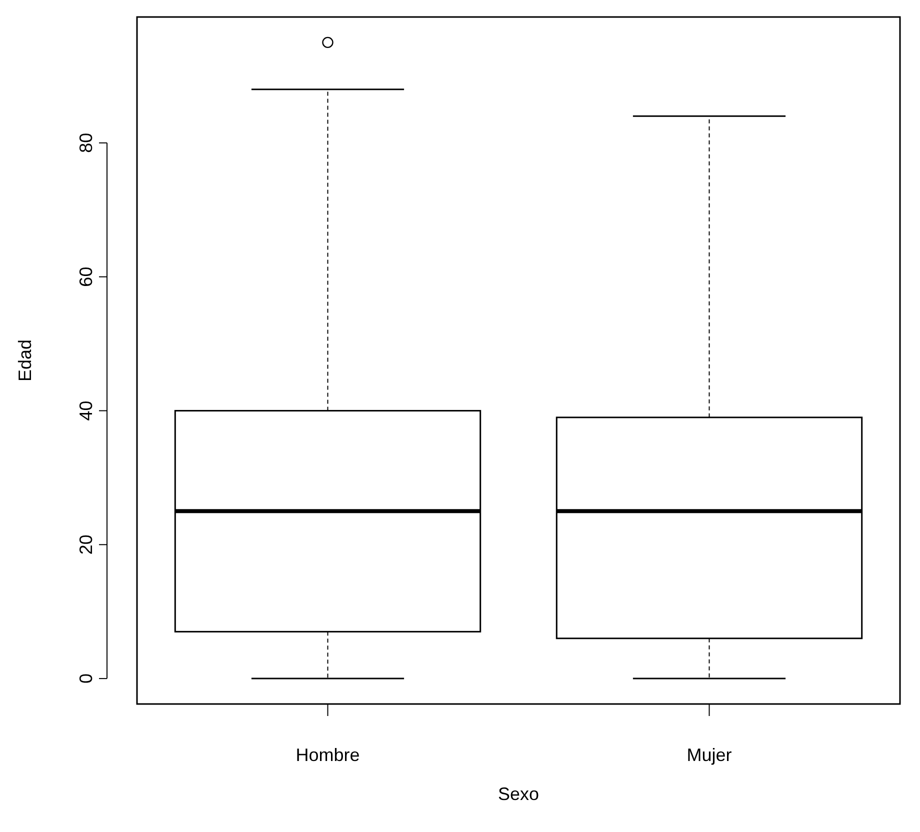 The image size is (920, 832). What do you see at coordinates (519, 794) in the screenshot?
I see `x-axis-title: Sexo` at bounding box center [519, 794].